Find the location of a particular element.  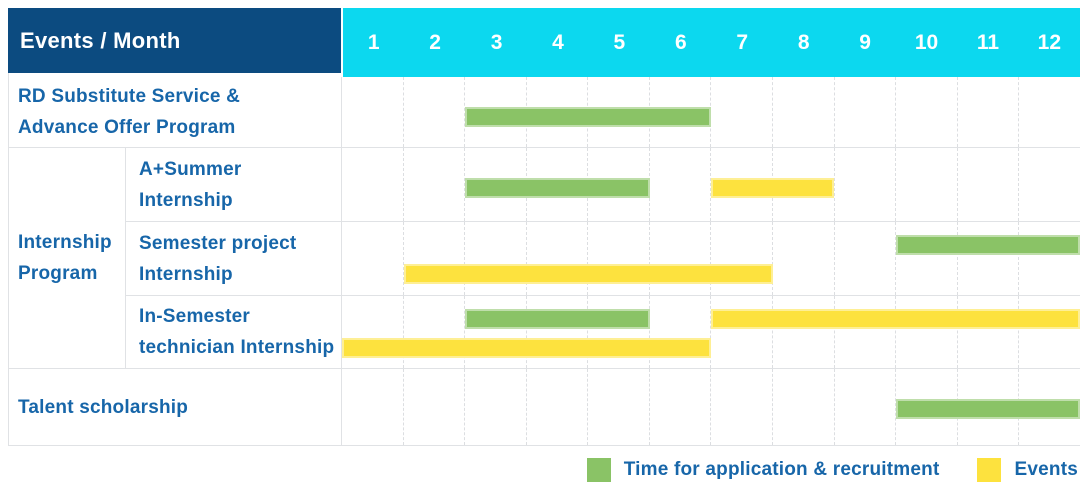

subrow-label-cell: A+Summer Internship is located at coordinates (234, 184).